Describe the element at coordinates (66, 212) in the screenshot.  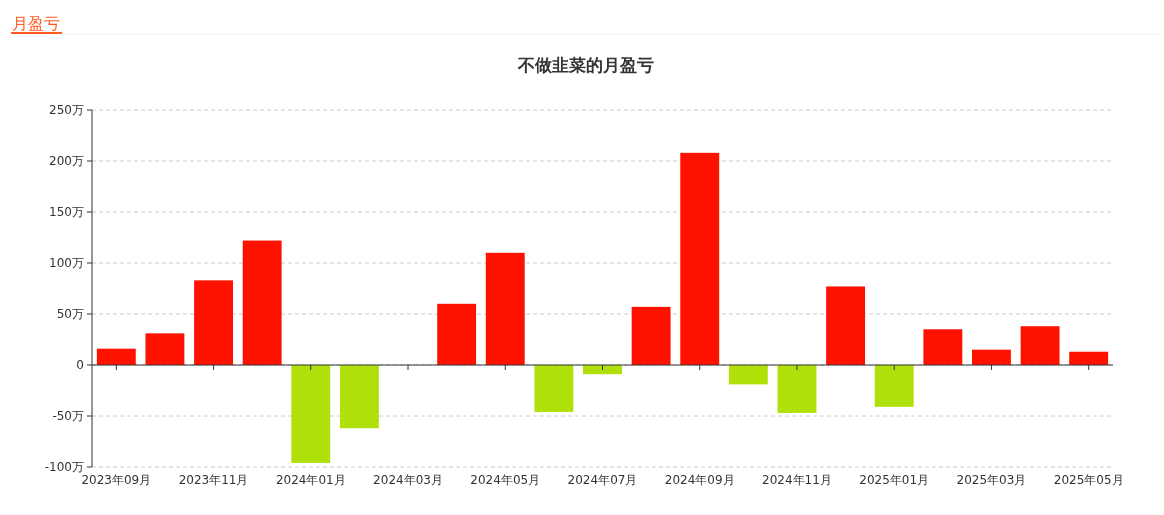
I see `y-tick-label: 150万` at that location.